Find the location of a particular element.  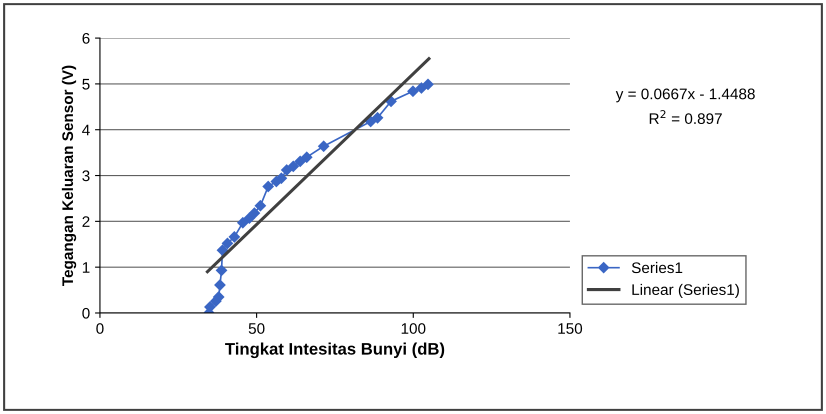

x-tick-label: 0 is located at coordinates (100, 328).